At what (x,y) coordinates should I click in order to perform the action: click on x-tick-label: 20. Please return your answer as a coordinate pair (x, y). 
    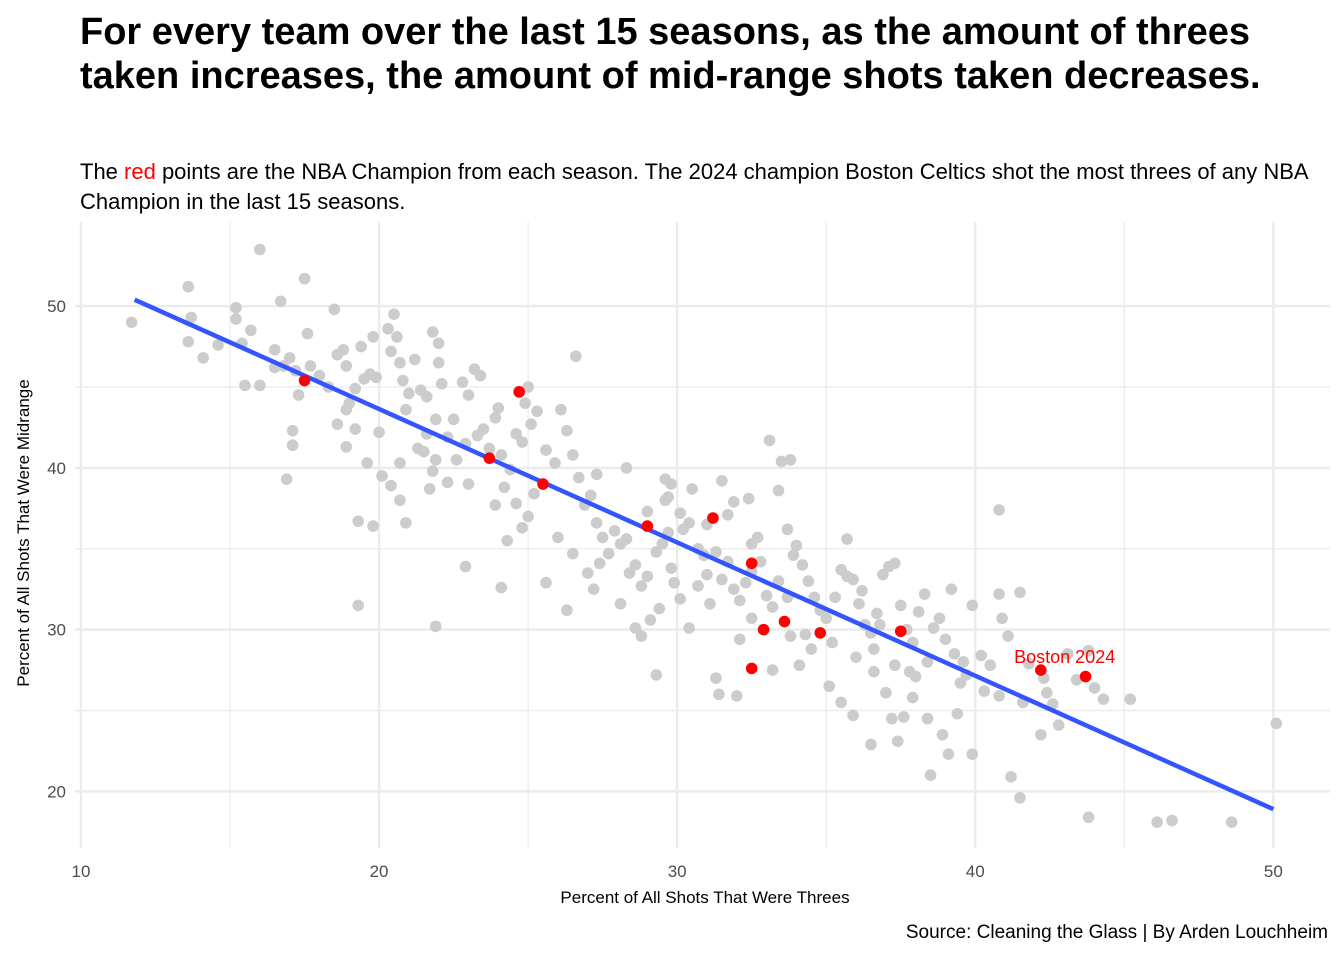
    Looking at the image, I should click on (379, 871).